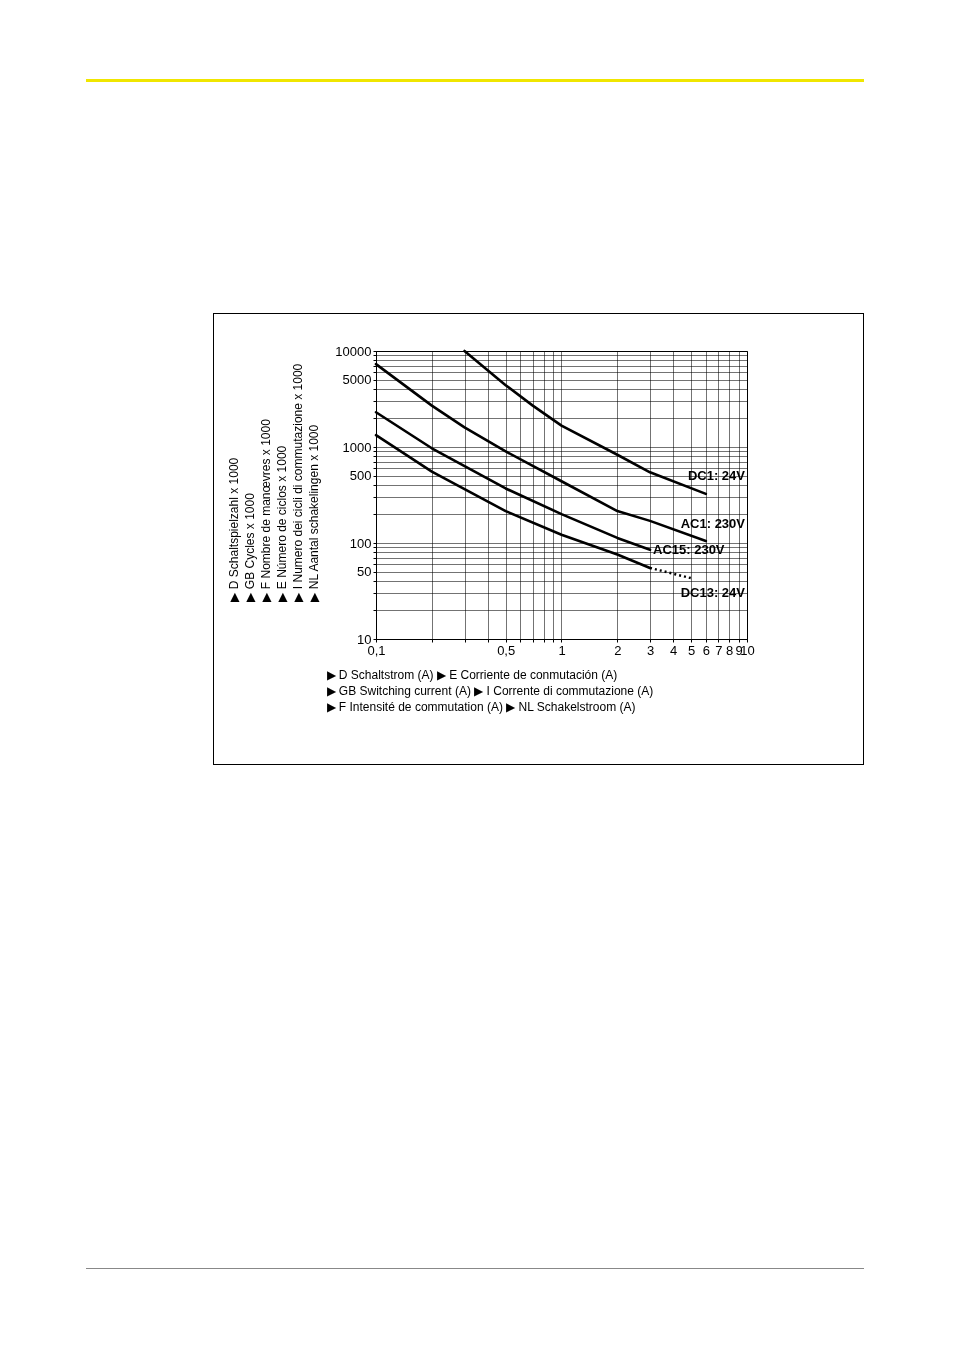  Describe the element at coordinates (618, 650) in the screenshot. I see `x-tick-label: 2` at that location.